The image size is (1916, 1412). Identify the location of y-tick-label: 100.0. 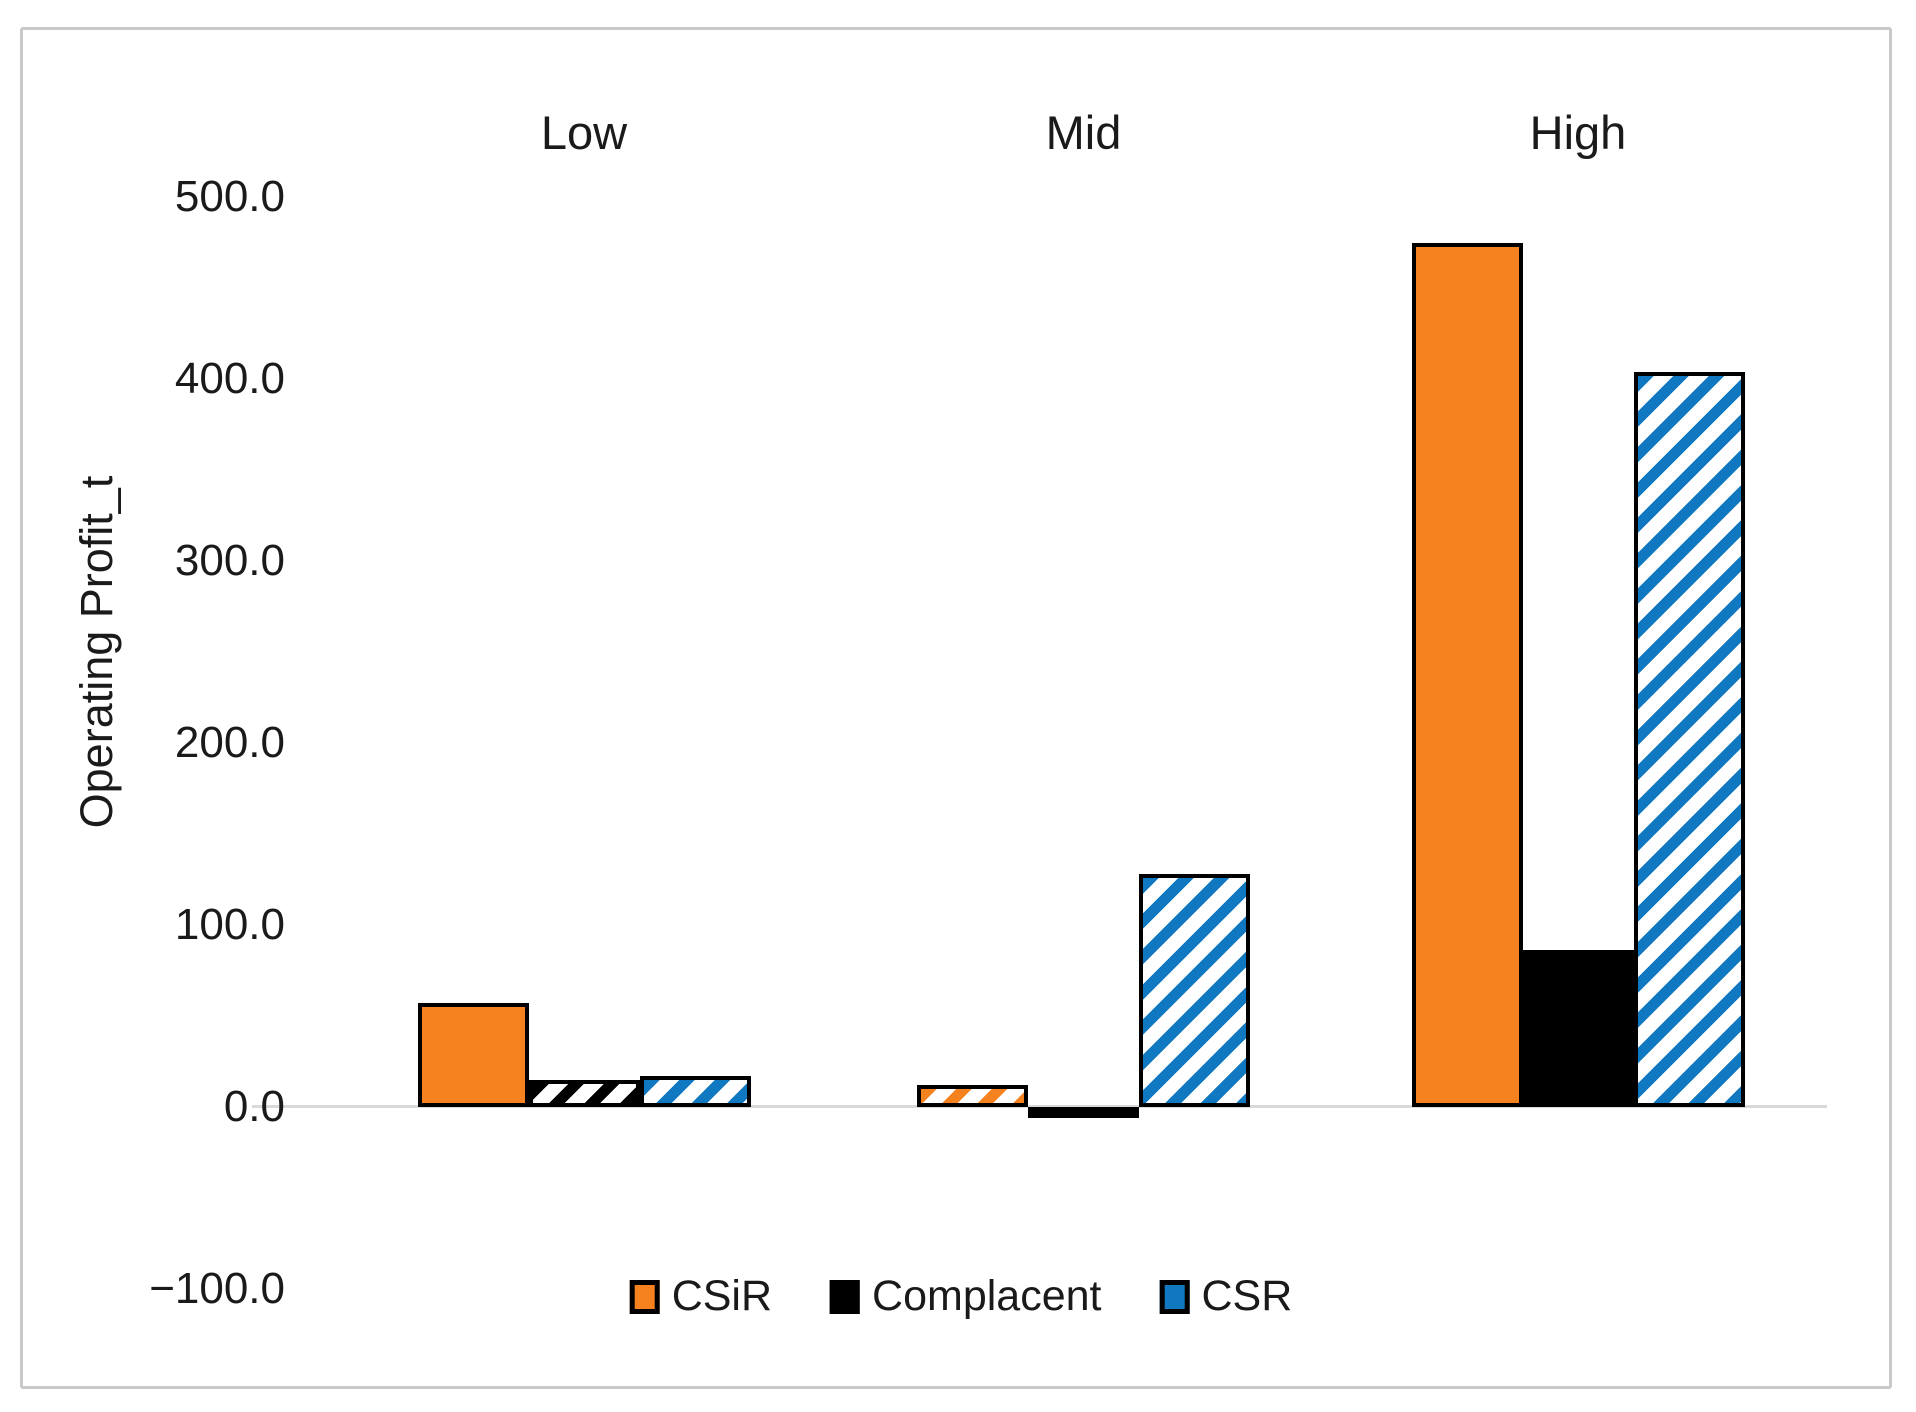
(229, 924).